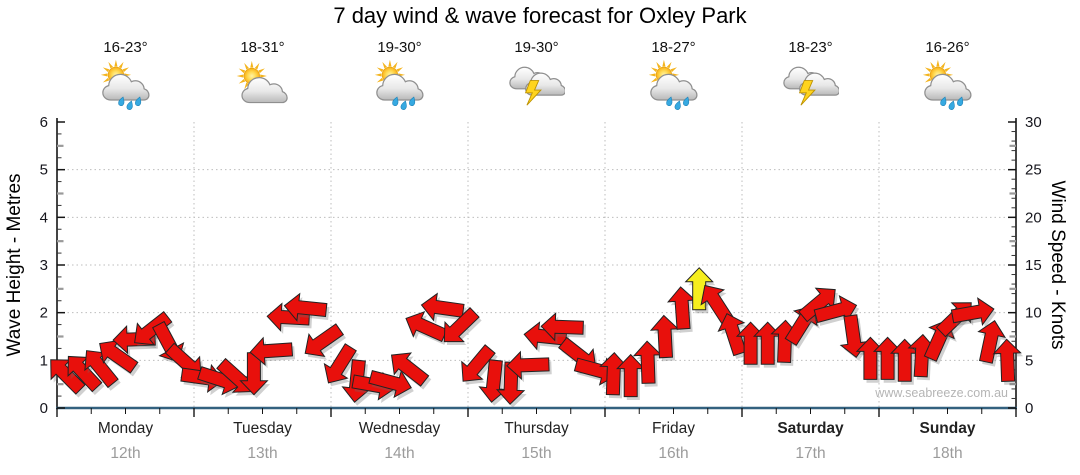 The width and height of the screenshot is (1080, 475). Describe the element at coordinates (941, 393) in the screenshot. I see `watermark: www.seabreeze.com.au` at that location.